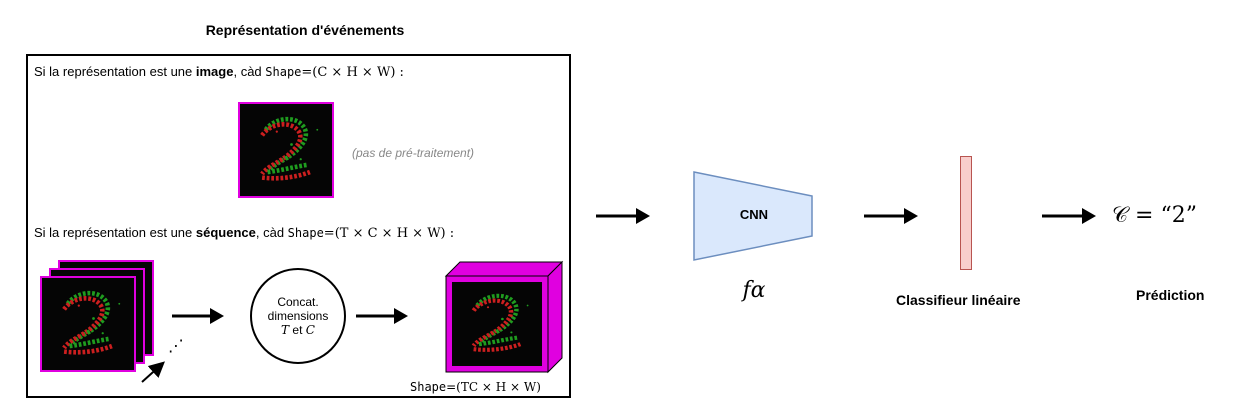 The height and width of the screenshot is (410, 1248). I want to click on cnn-label: CNN, so click(754, 214).